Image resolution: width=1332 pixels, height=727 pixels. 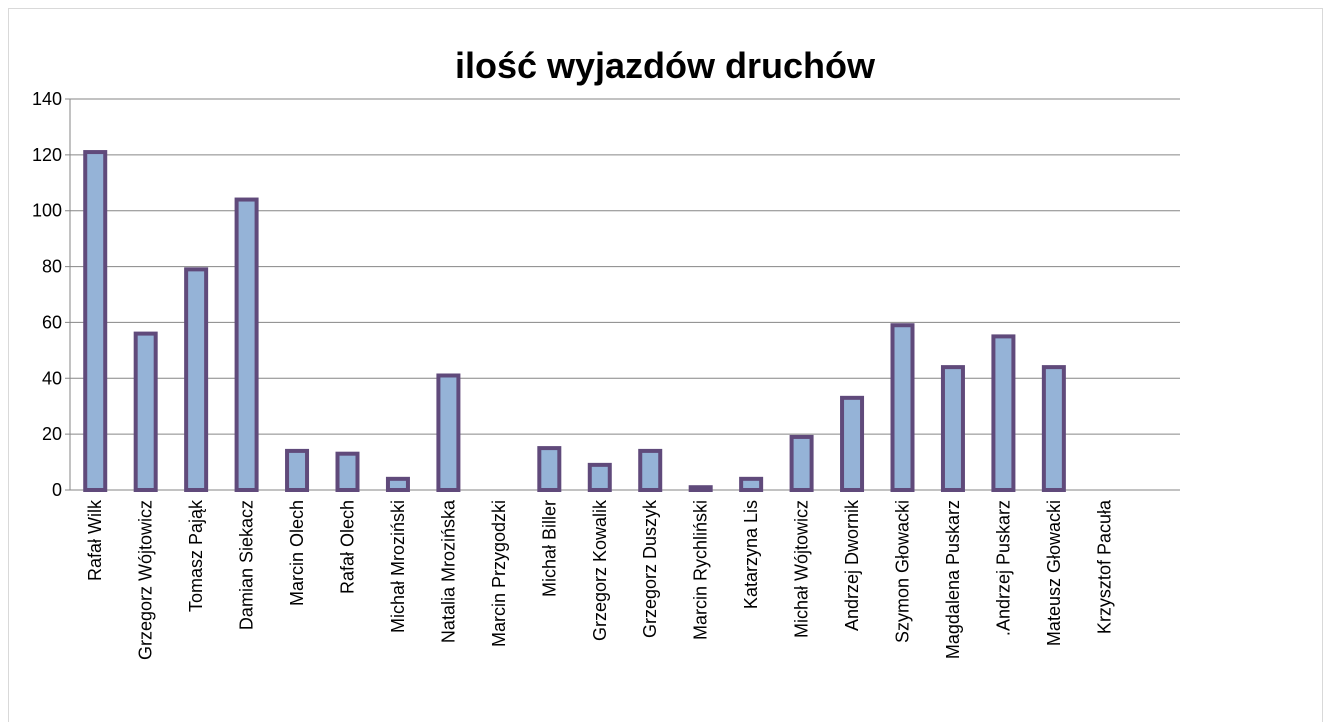 What do you see at coordinates (499, 573) in the screenshot?
I see `x-tick-label: Marcin Przygodzki` at bounding box center [499, 573].